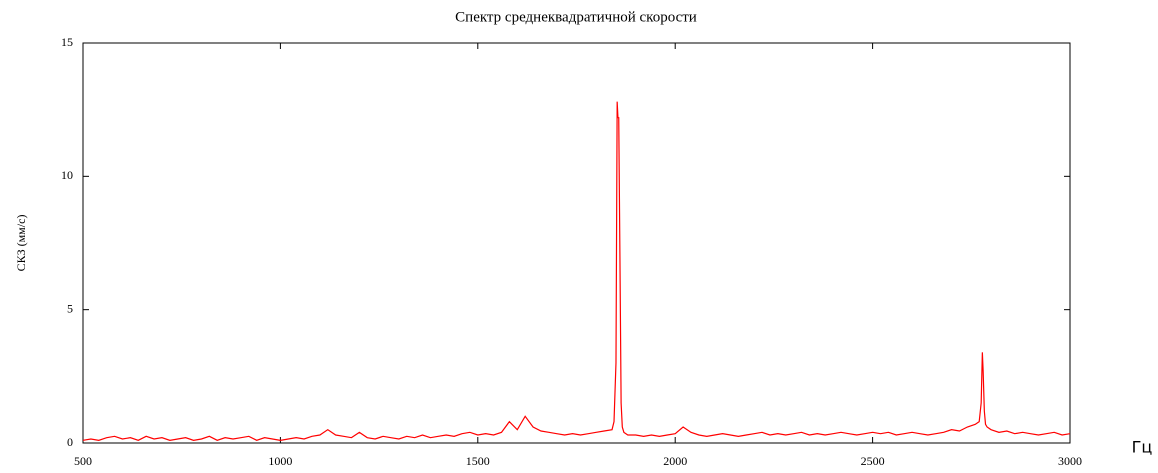 The image size is (1158, 473). Describe the element at coordinates (576, 17) in the screenshot. I see `chart-title: Спектр среднеквадратичной скорости` at that location.